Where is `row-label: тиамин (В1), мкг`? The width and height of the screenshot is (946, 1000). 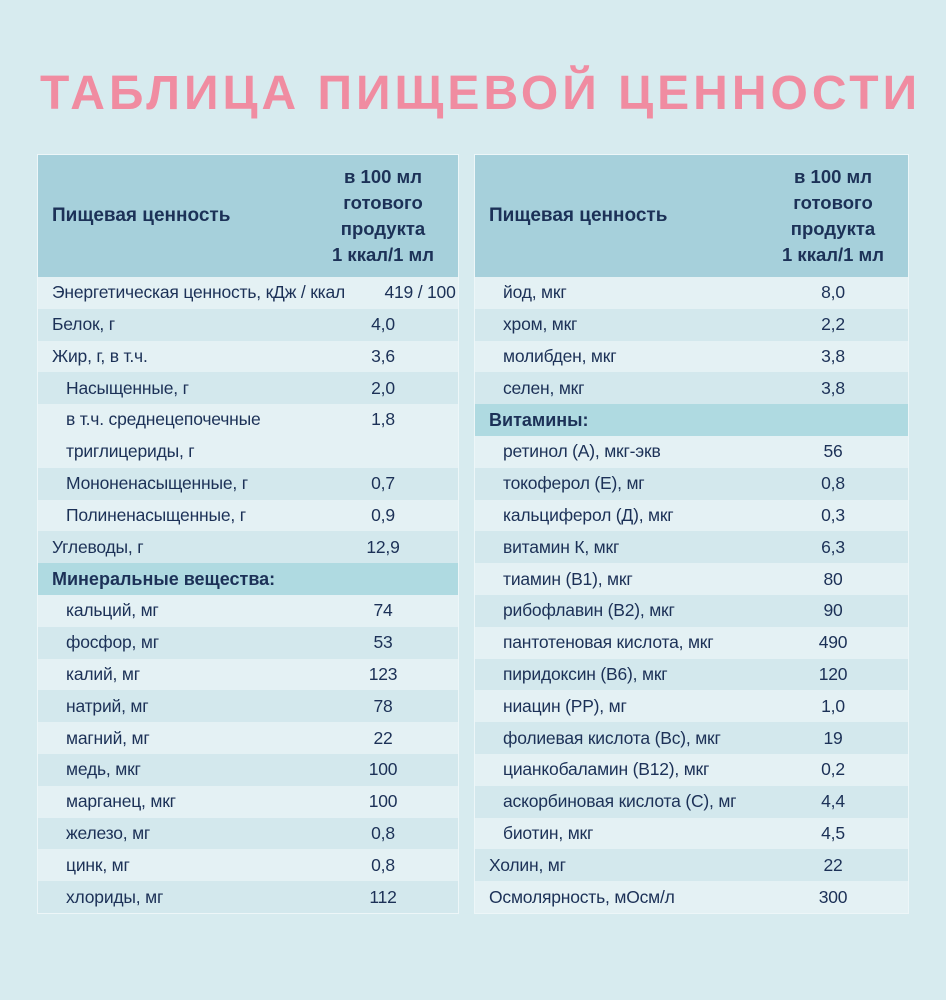 row-label: тиамин (В1), мкг is located at coordinates (568, 578).